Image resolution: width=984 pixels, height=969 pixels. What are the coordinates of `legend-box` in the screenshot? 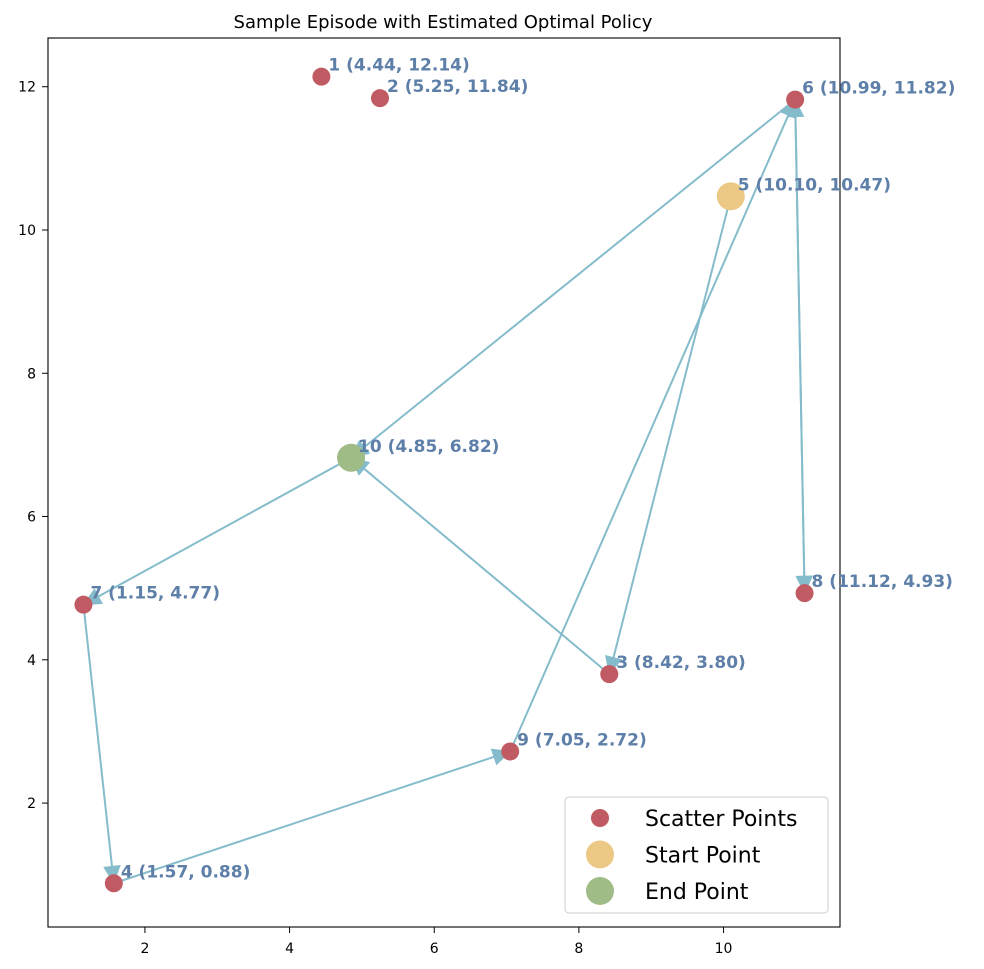 It's located at (696, 855).